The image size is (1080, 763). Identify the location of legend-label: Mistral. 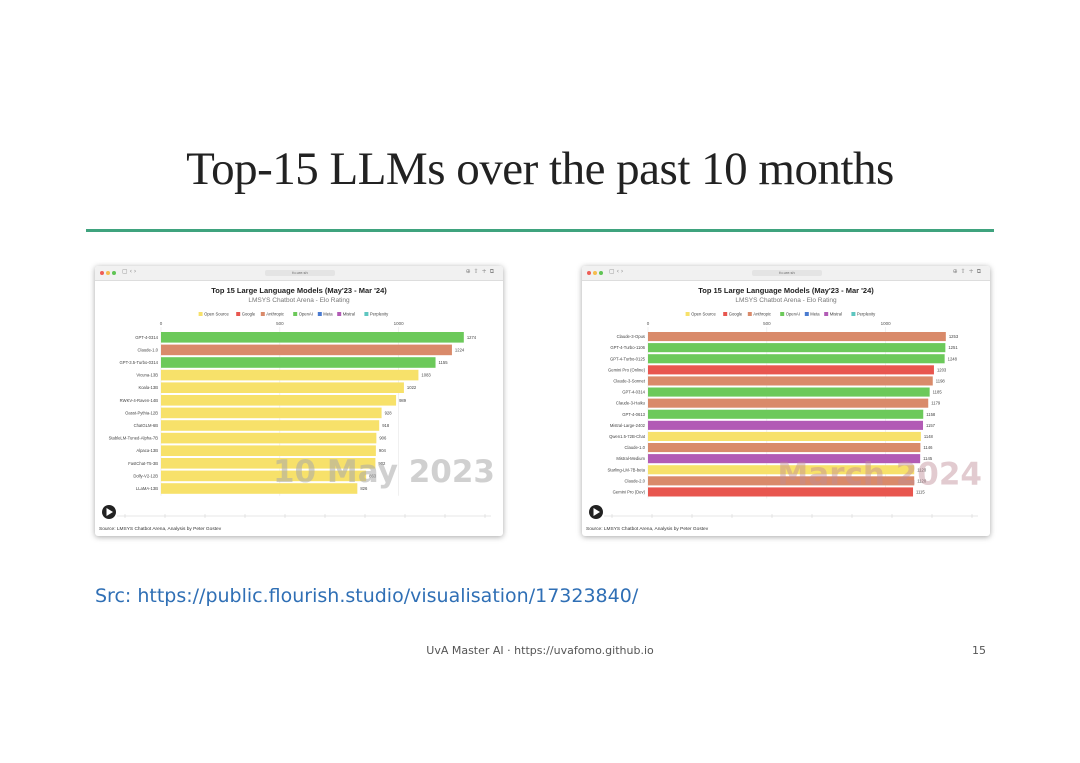
(349, 314).